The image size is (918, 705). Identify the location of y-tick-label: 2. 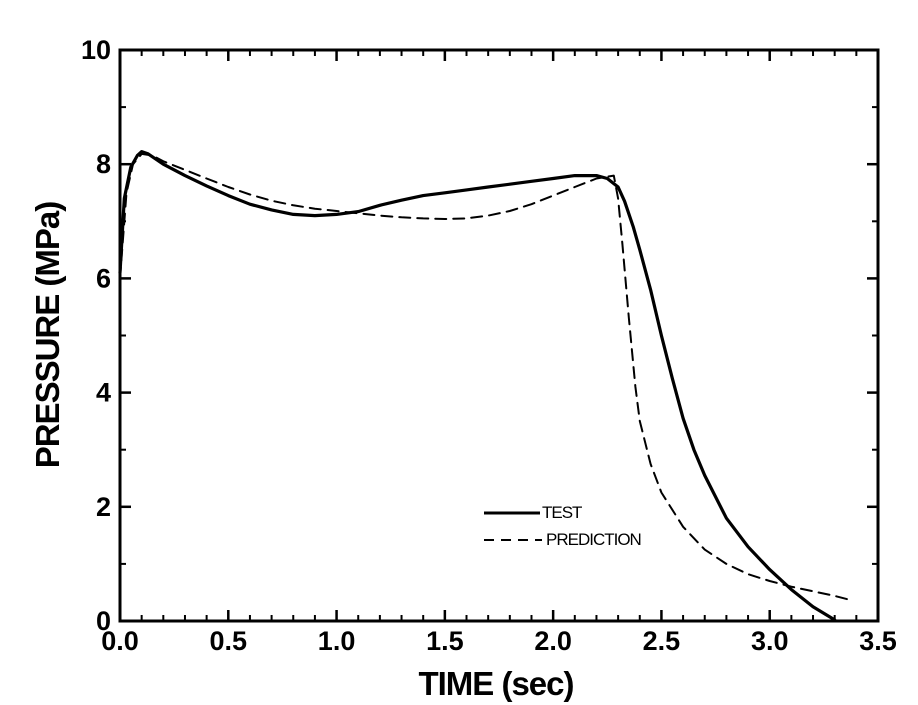
(103, 507).